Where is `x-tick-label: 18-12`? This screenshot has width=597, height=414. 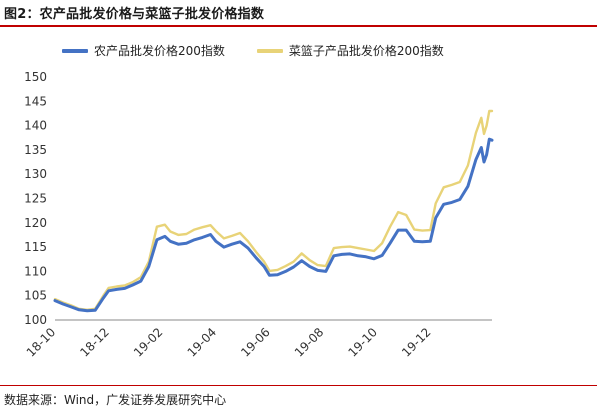
x-tick-label: 18-12 is located at coordinates (94, 342).